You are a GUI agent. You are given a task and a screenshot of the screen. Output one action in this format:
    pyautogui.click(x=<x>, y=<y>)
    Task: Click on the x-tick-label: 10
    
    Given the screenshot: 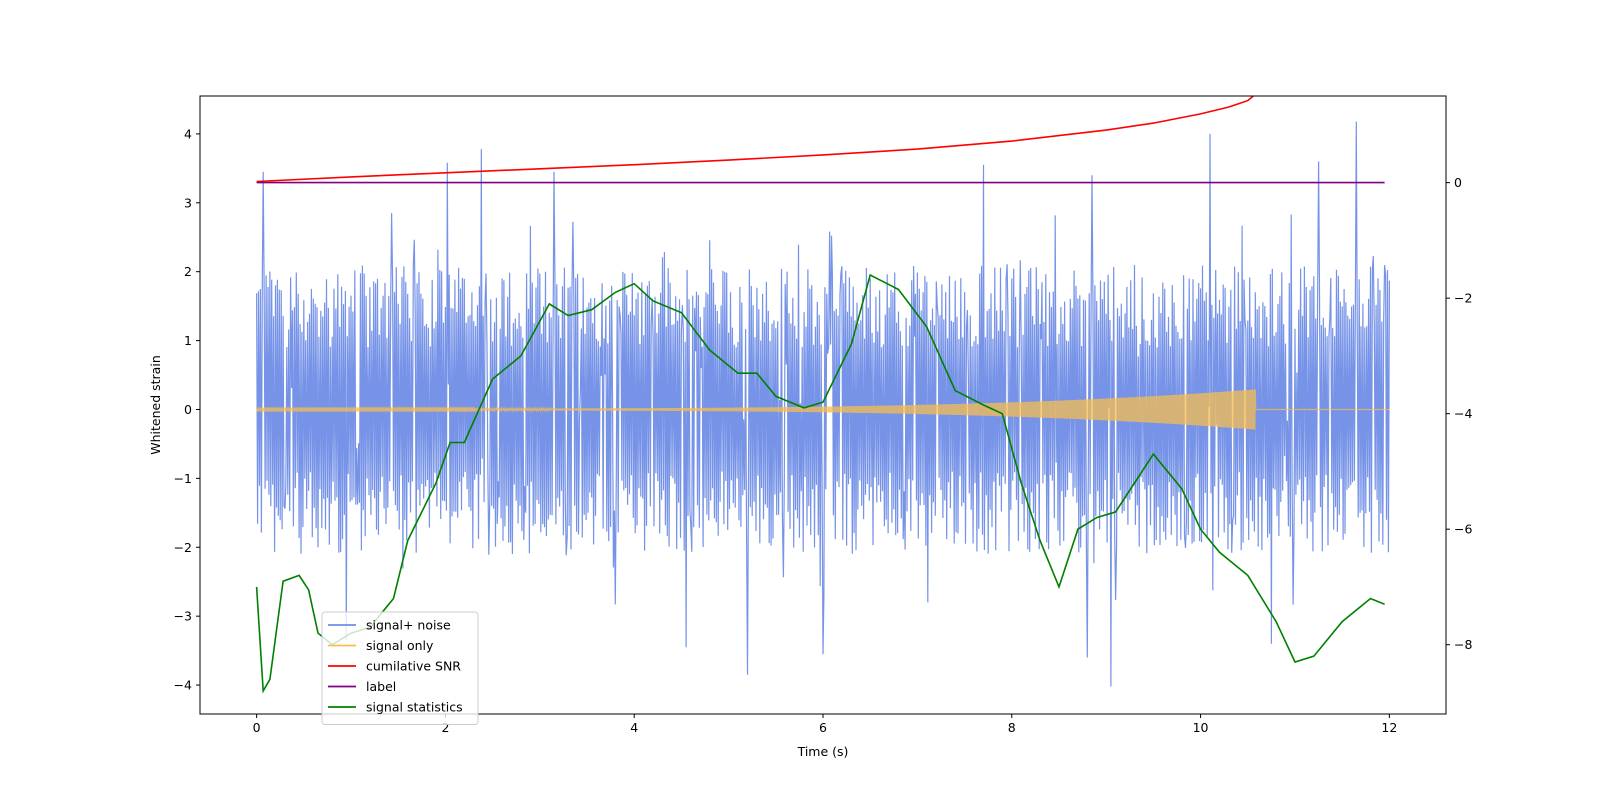 What is the action you would take?
    pyautogui.click(x=1201, y=727)
    